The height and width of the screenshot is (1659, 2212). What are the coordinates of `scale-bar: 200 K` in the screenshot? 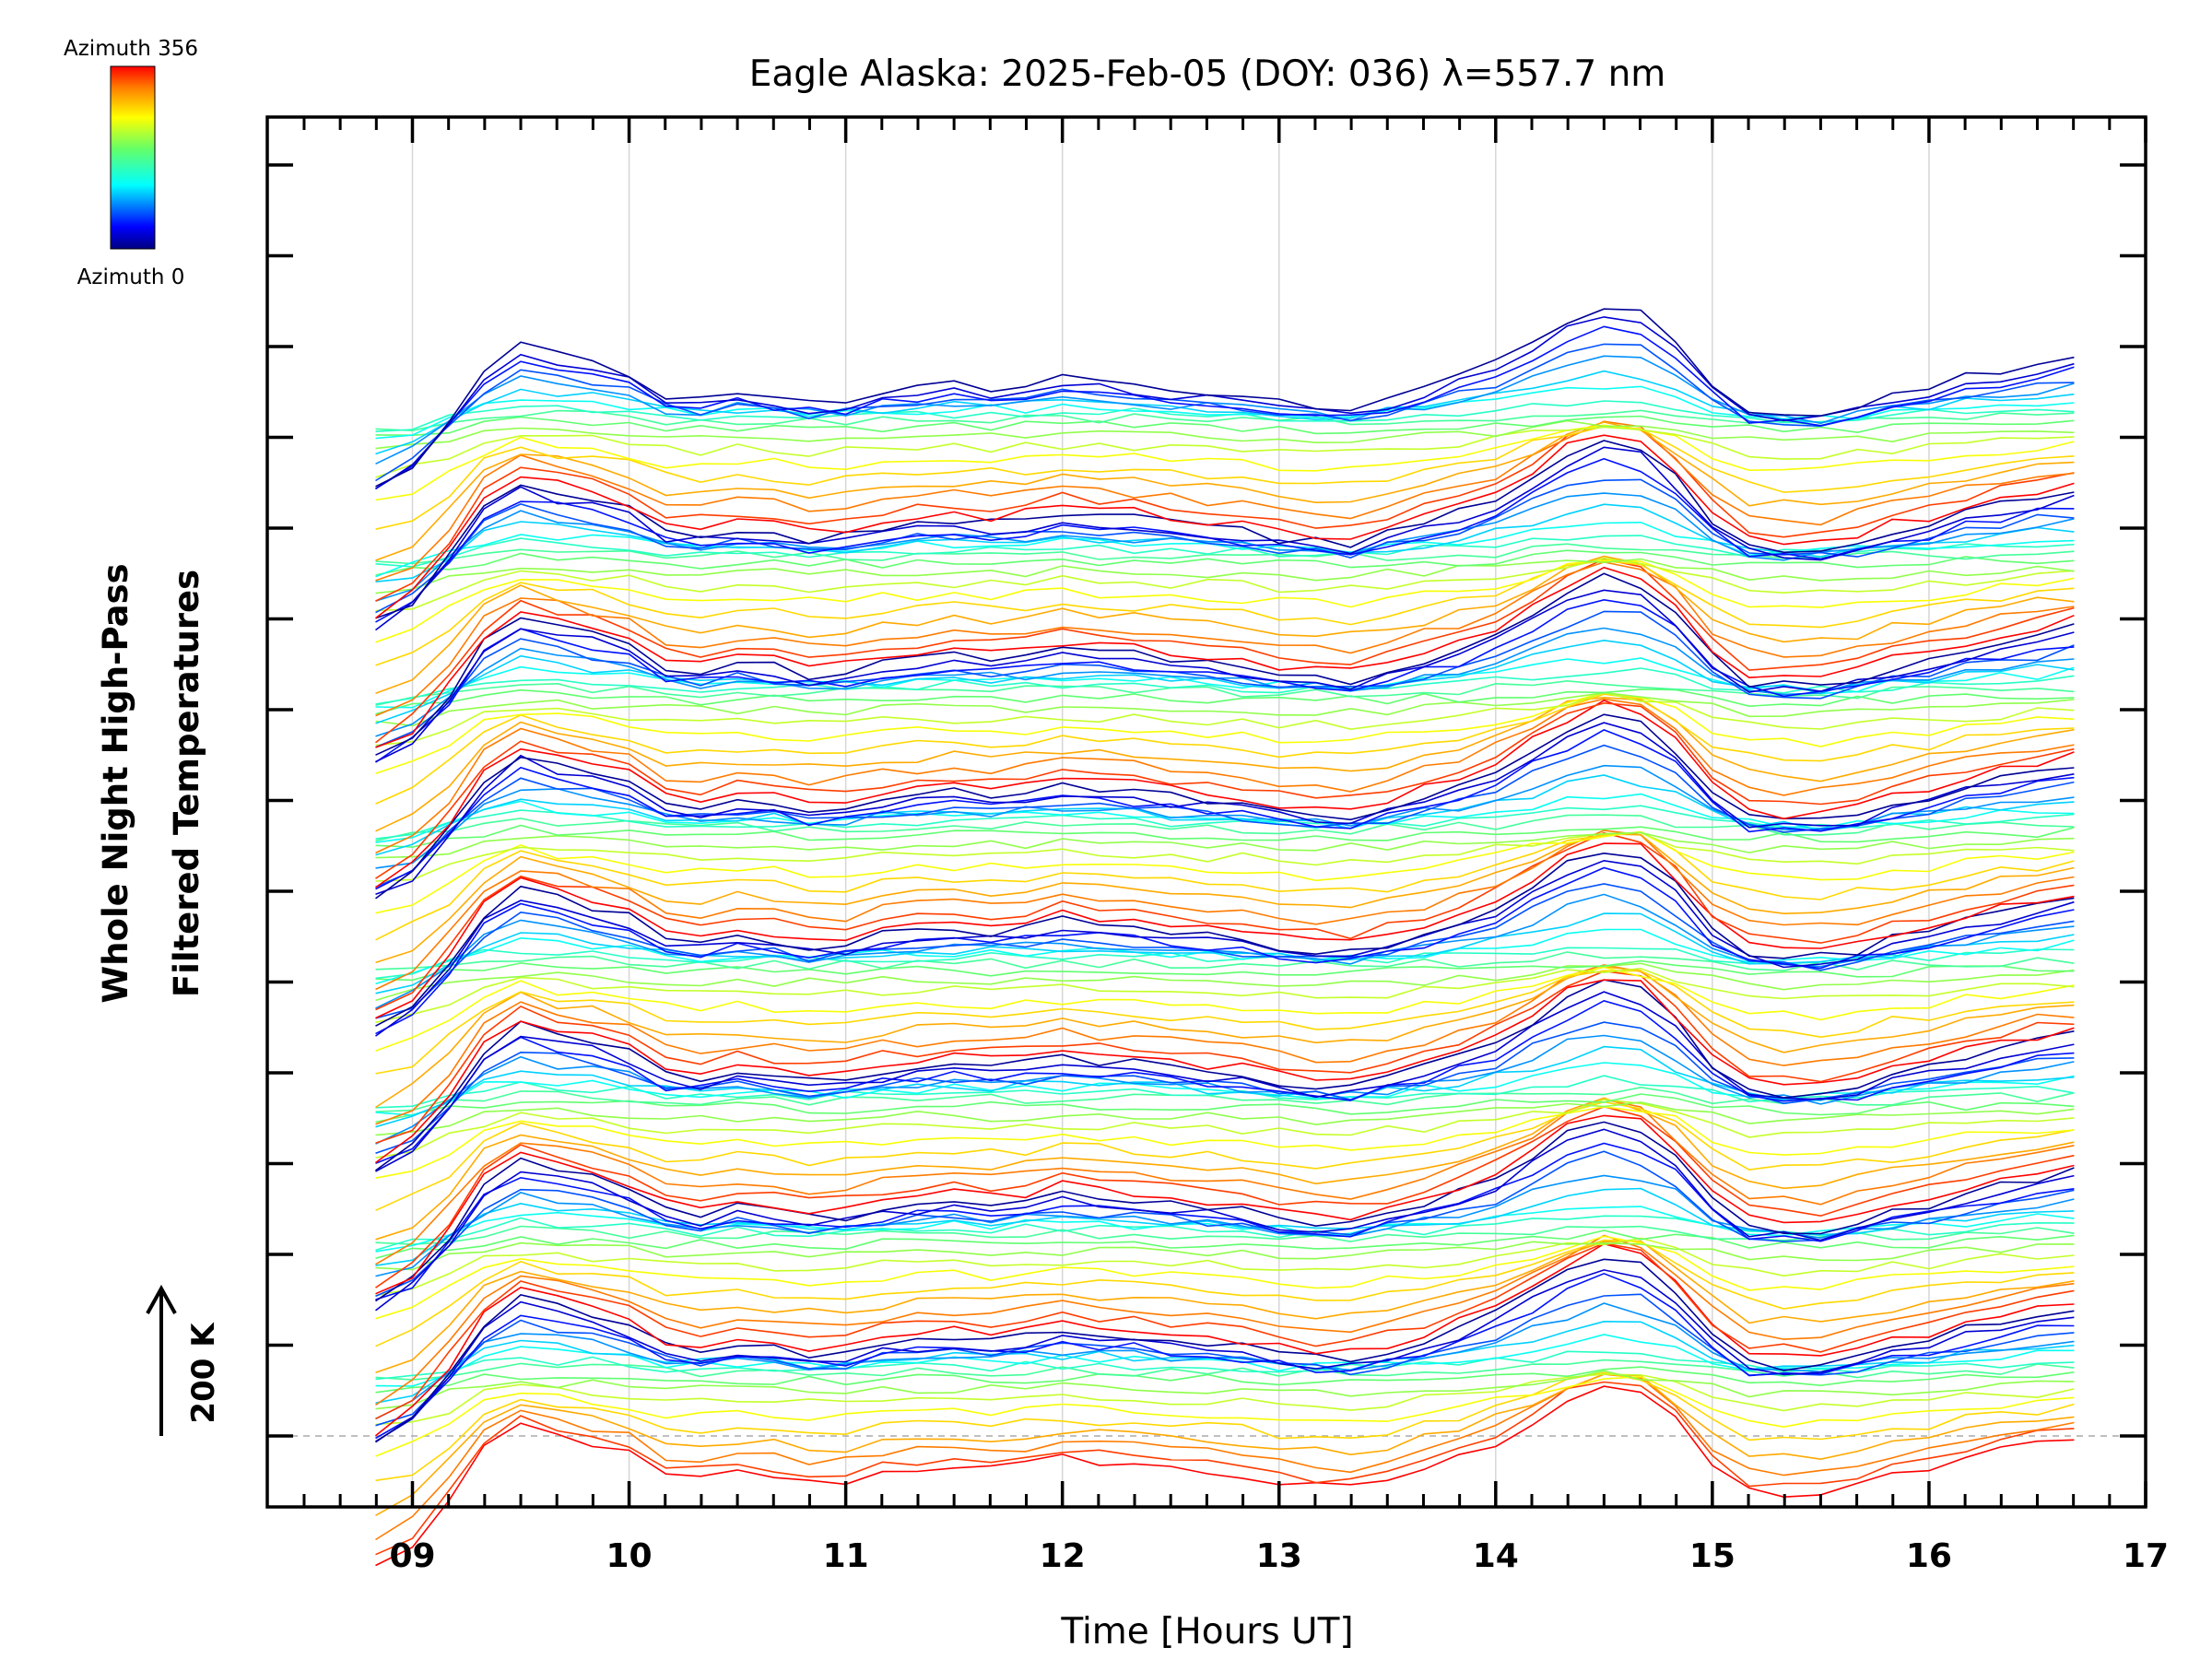 It's located at (184, 1360).